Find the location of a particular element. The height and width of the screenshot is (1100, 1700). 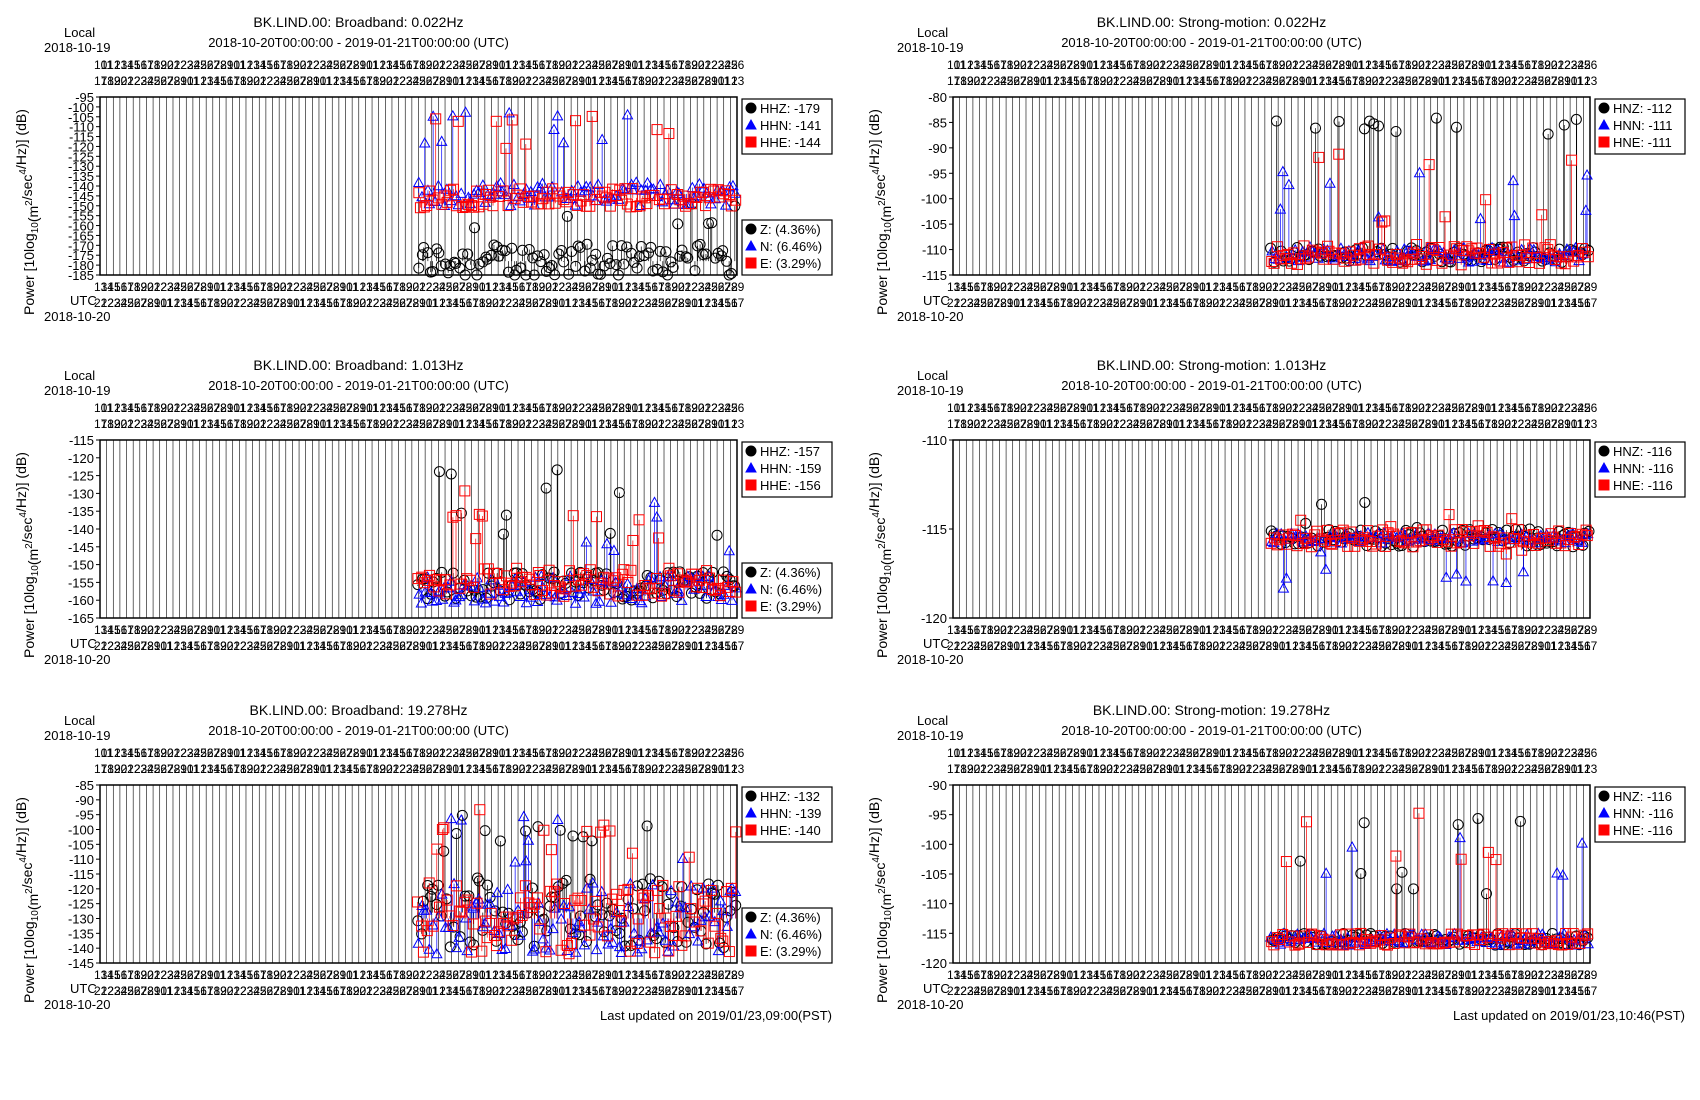

top-tick-label: 25 is located at coordinates (333, 65).